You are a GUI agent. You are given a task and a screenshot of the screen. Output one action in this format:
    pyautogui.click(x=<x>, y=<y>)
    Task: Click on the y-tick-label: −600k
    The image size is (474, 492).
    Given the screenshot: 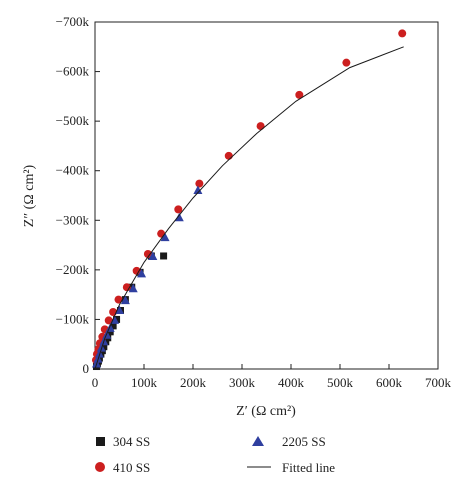 What is the action you would take?
    pyautogui.click(x=73, y=71)
    